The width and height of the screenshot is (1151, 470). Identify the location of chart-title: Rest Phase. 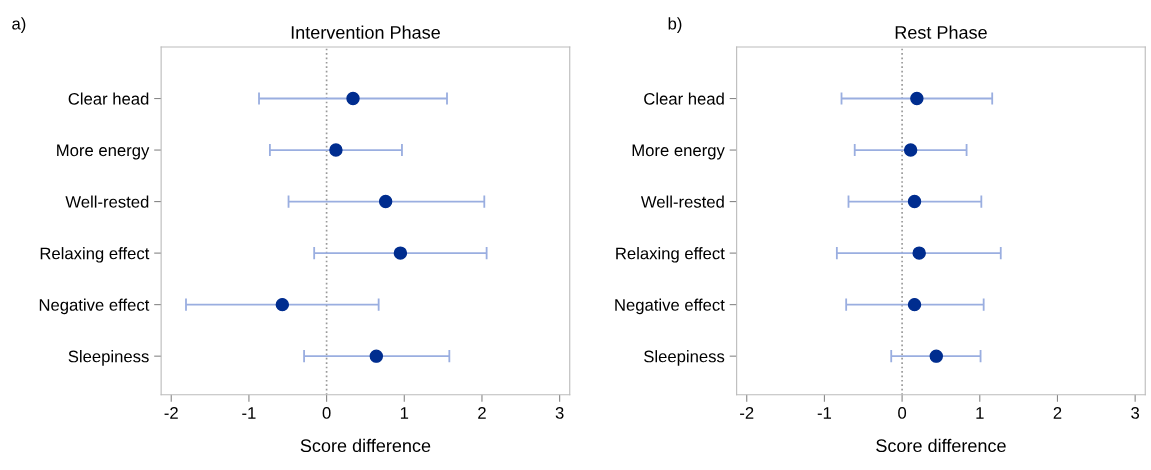
(941, 32).